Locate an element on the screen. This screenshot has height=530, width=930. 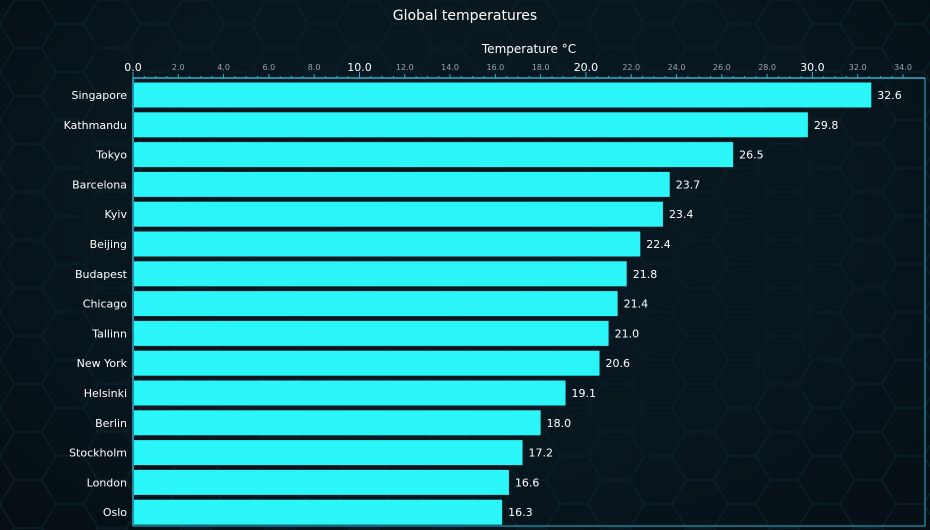
bar-london is located at coordinates (321, 482).